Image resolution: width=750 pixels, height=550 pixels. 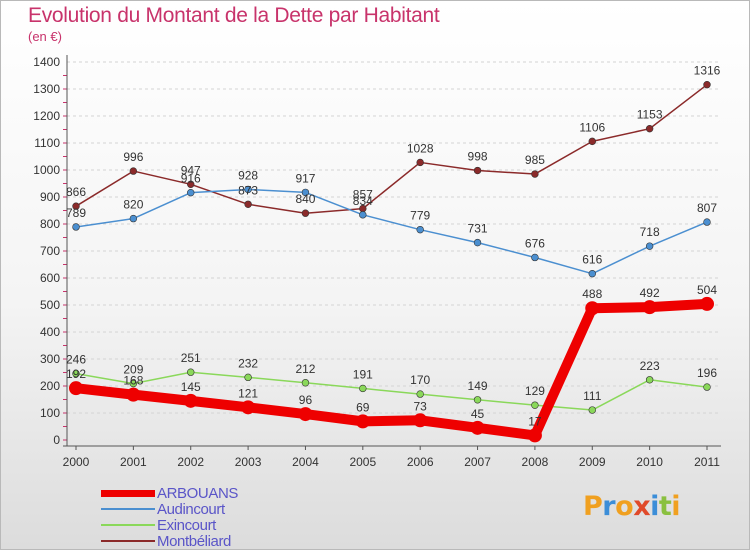 I want to click on data-label: 928, so click(x=248, y=175).